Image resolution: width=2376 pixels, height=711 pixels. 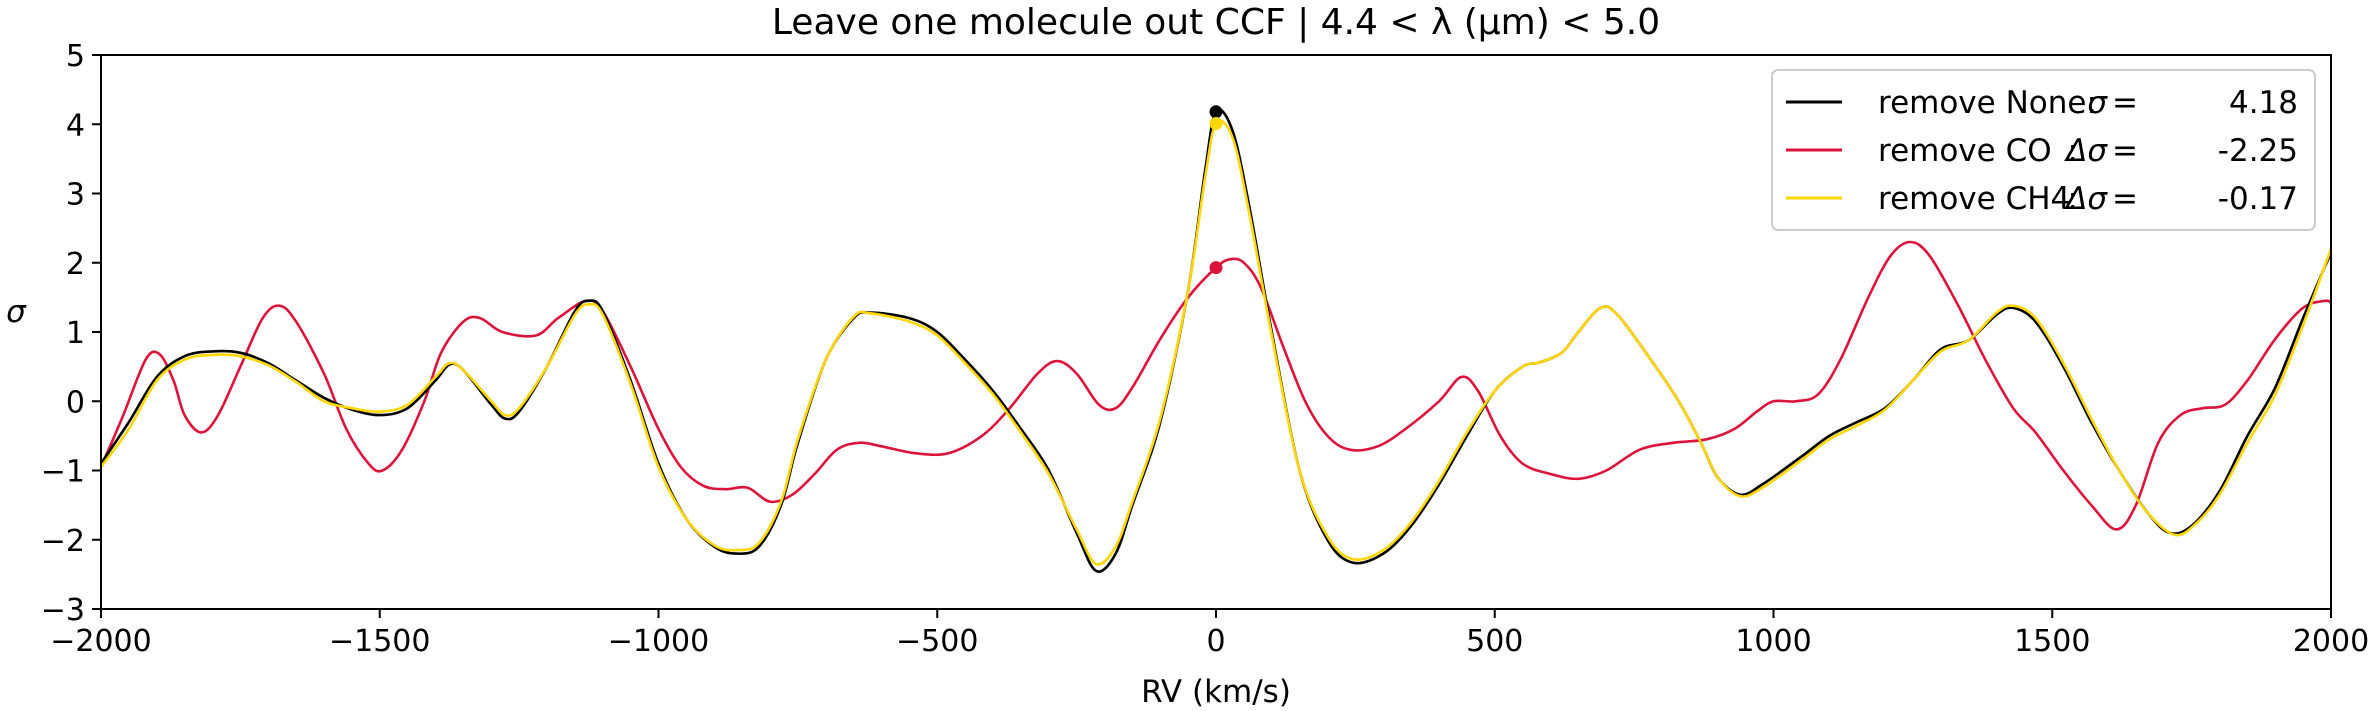 What do you see at coordinates (2258, 151) in the screenshot?
I see `legend-value: -2.25` at bounding box center [2258, 151].